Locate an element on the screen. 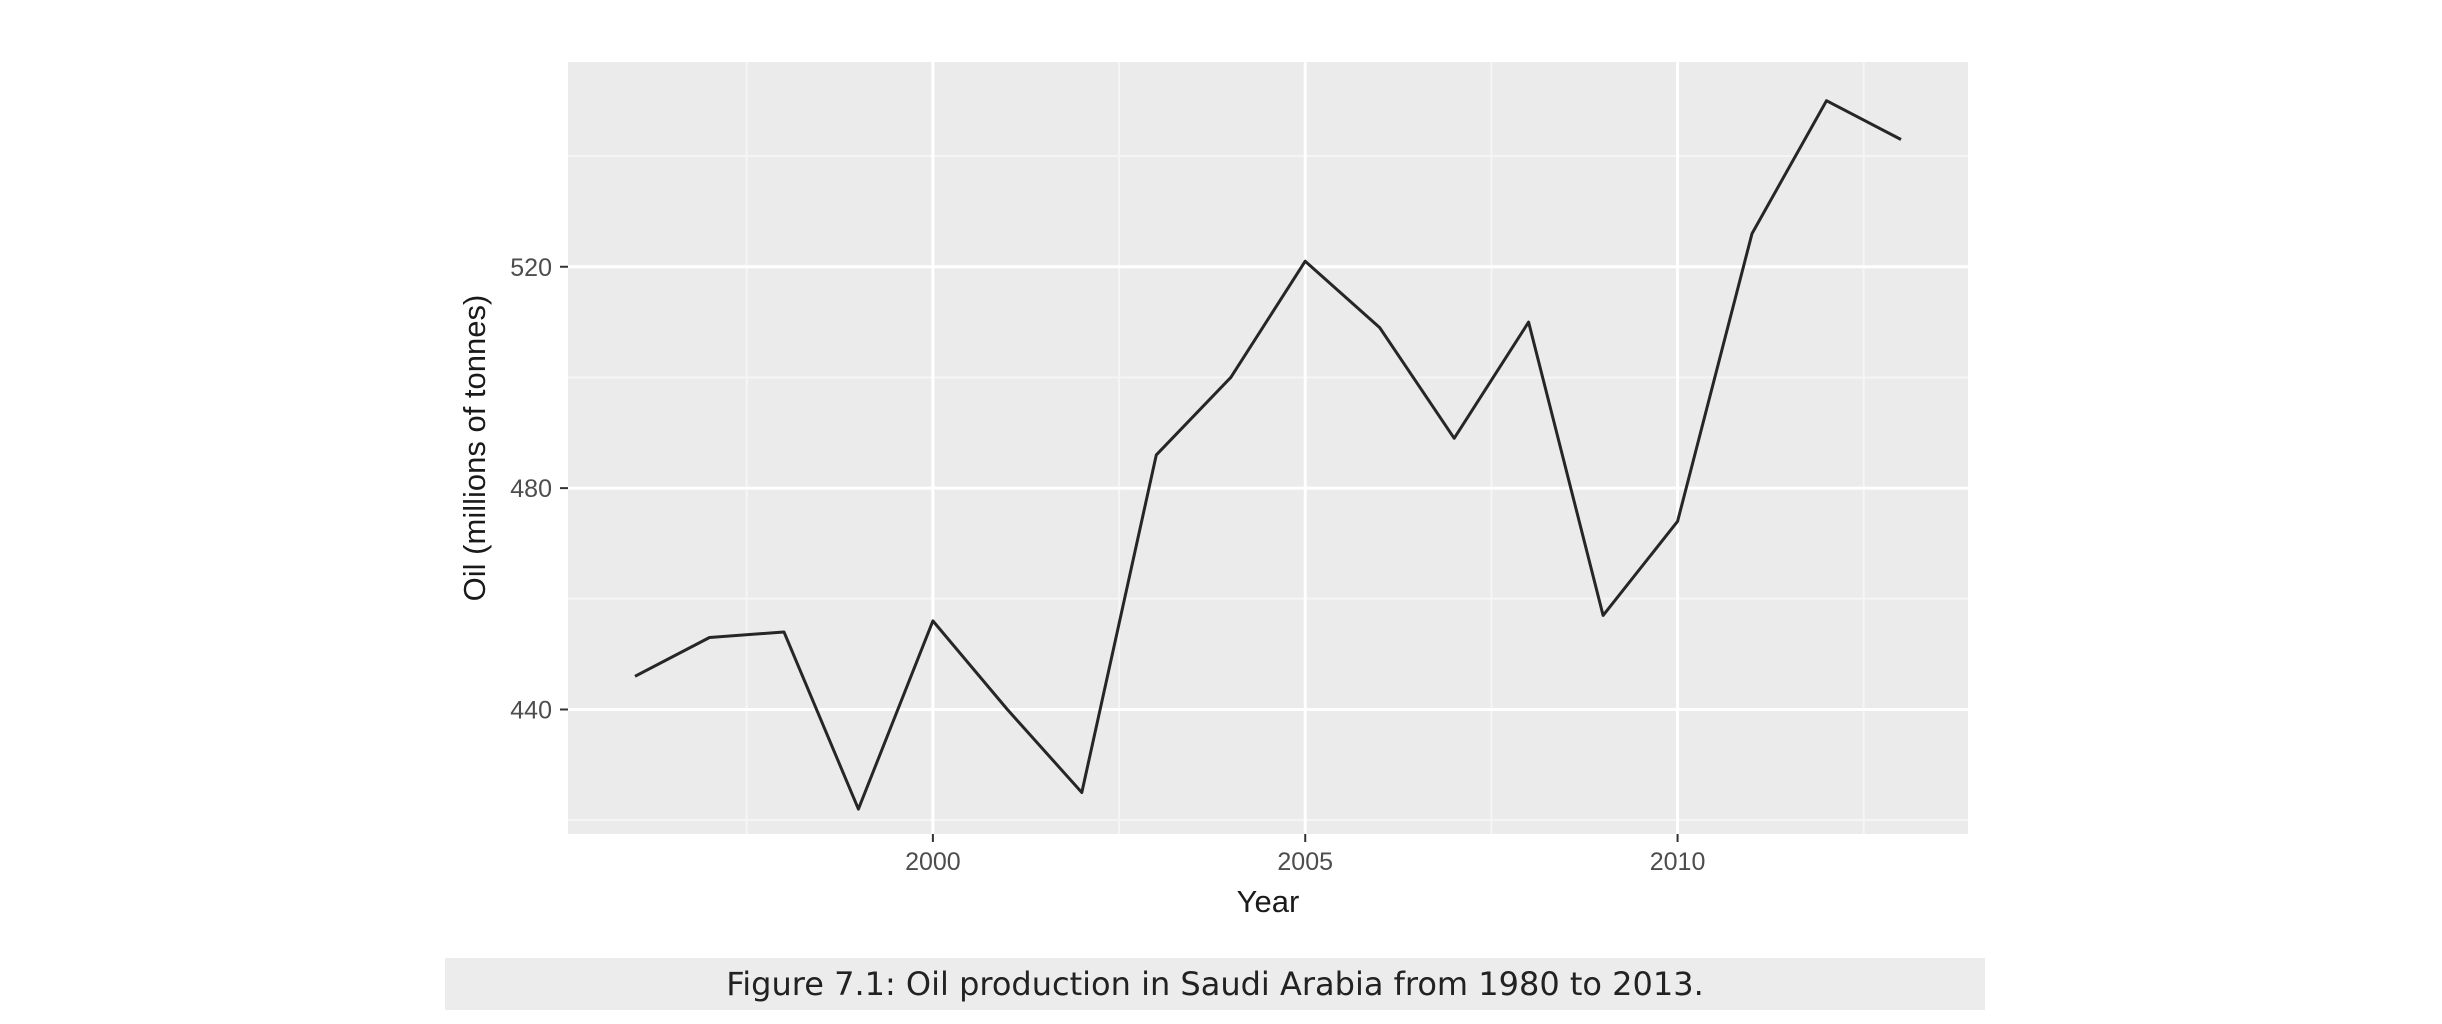  x-tick-label: 2005 is located at coordinates (1305, 862).